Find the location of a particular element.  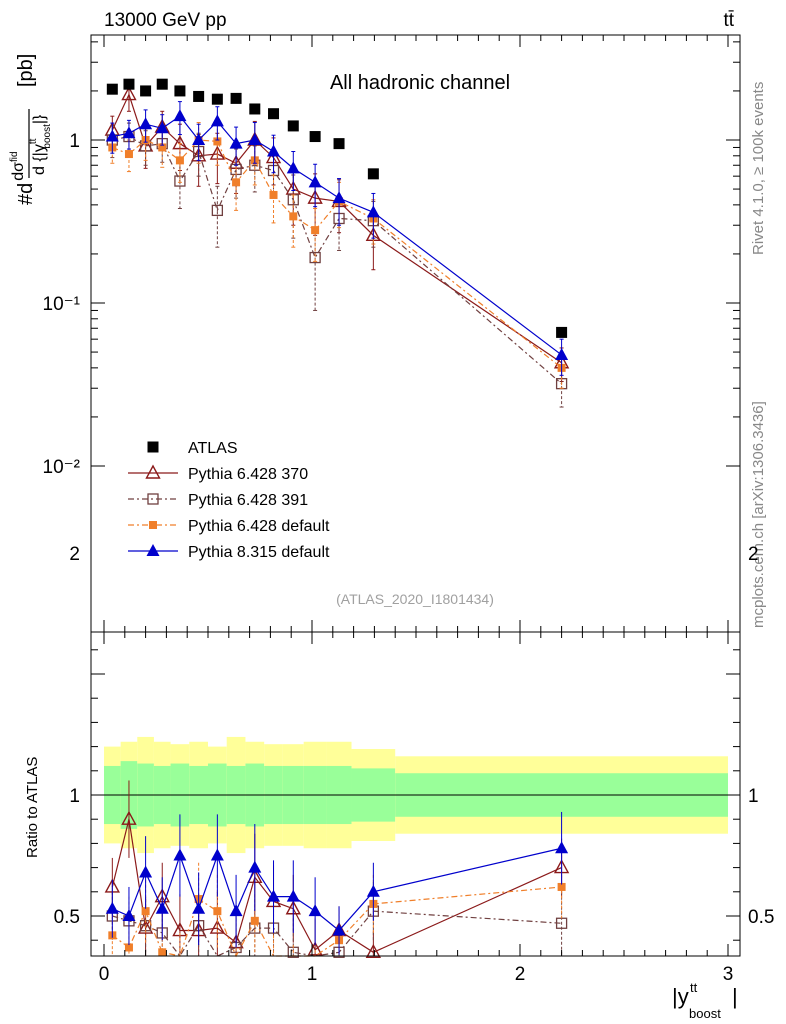

ratio-y-tick-label-right: 1 is located at coordinates (753, 796).